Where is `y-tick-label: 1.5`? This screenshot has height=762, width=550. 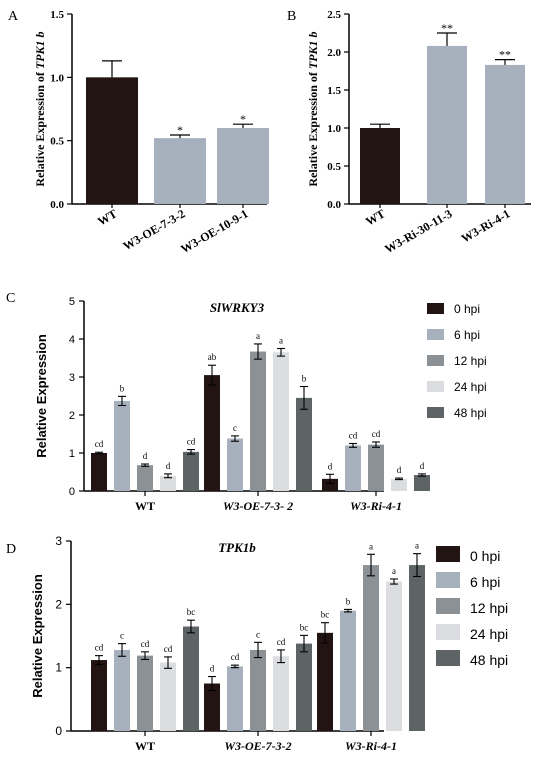
y-tick-label: 1.5 is located at coordinates (57, 15).